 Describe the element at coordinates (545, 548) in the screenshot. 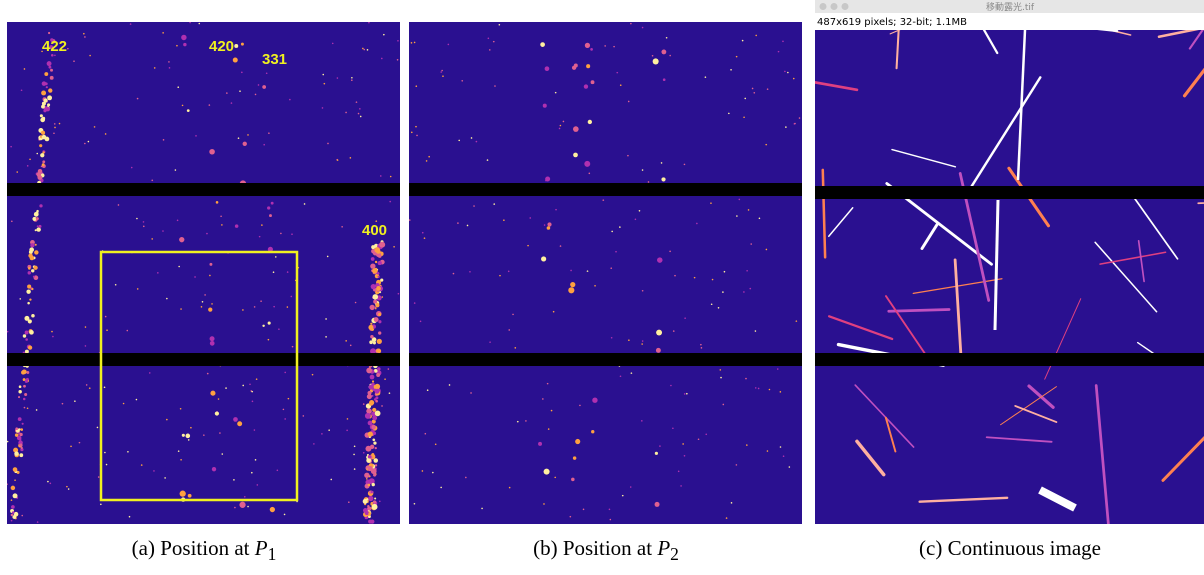

I see `caption-label: (b)` at that location.